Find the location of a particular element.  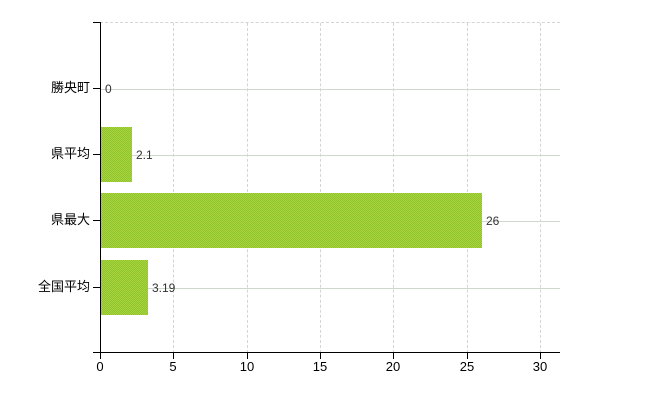

category-label: 県最大 is located at coordinates (70, 219).